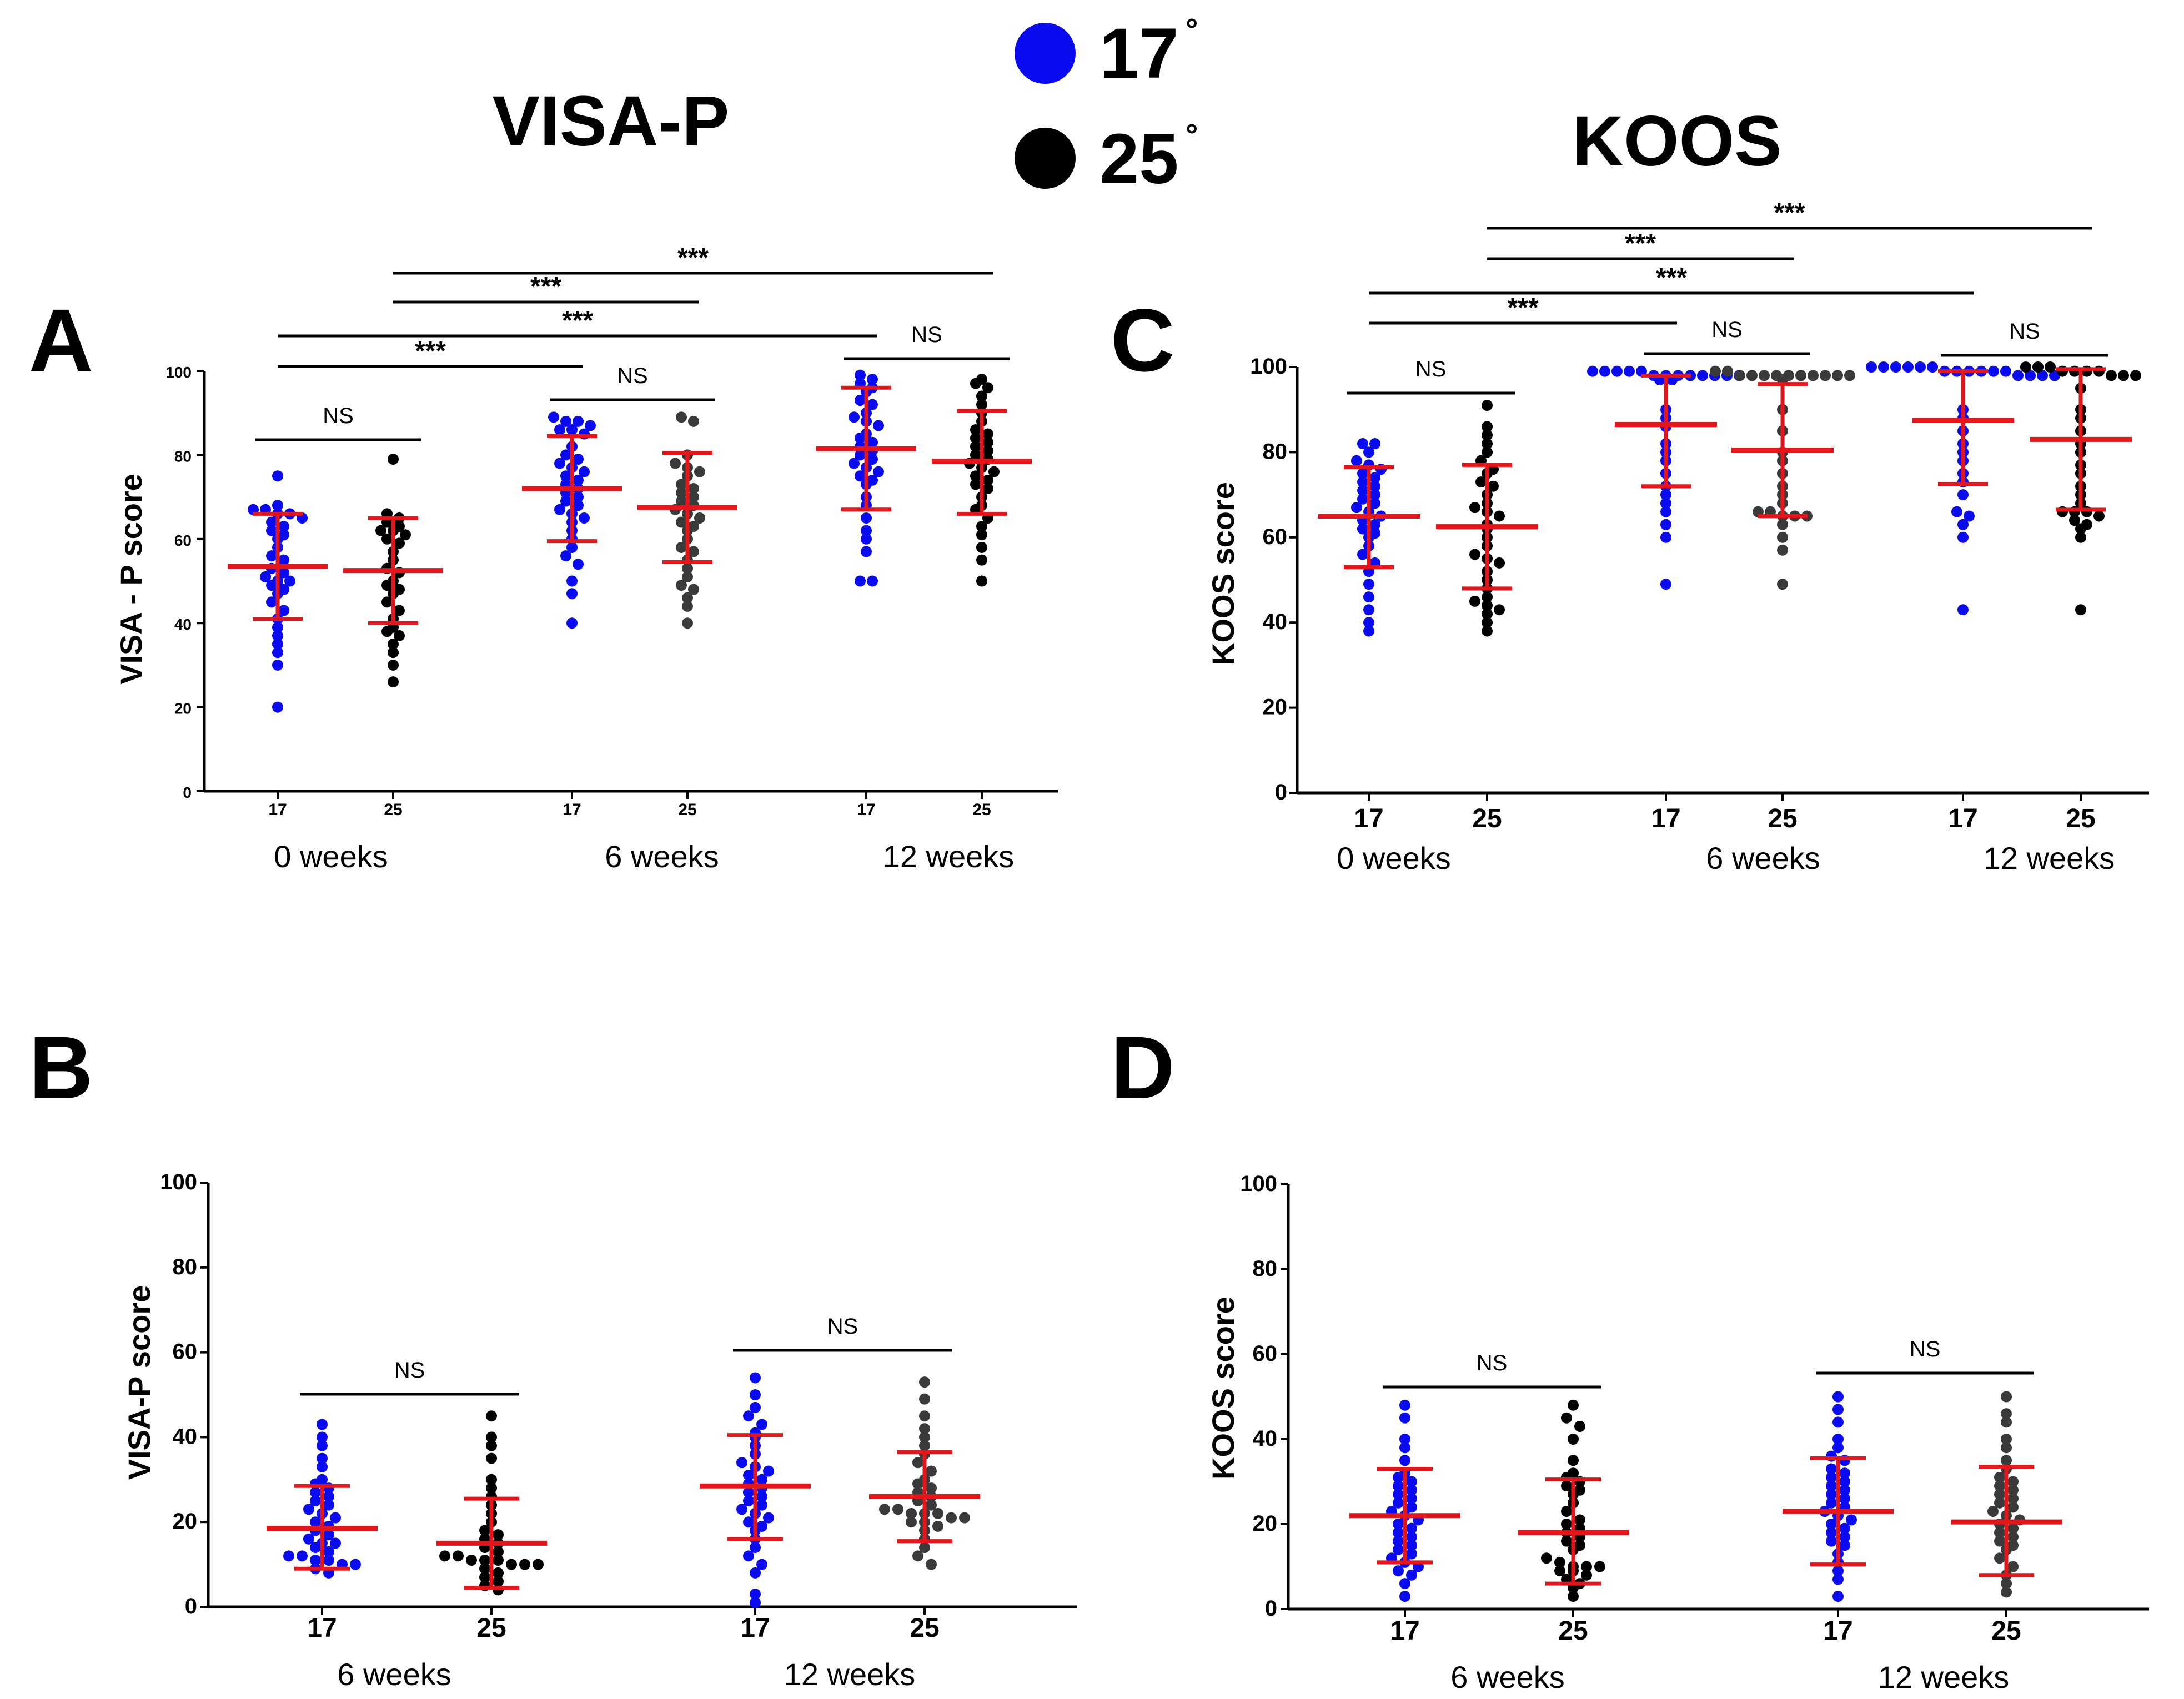  Describe the element at coordinates (1782, 818) in the screenshot. I see `panel-c-xtick-6-25: 25` at that location.